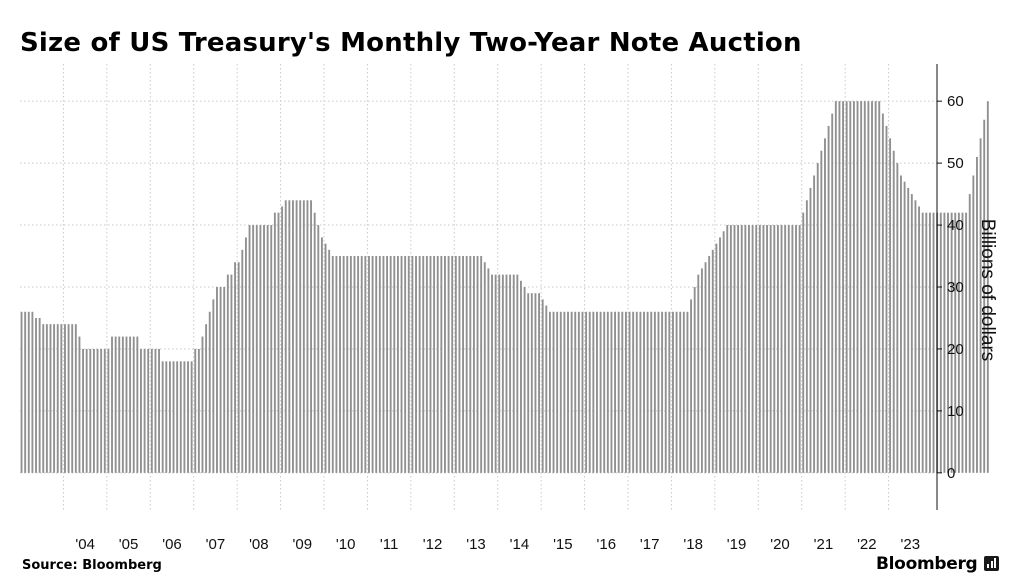 The image size is (1024, 587). Describe the element at coordinates (216, 544) in the screenshot. I see `x-tick-label: '07` at that location.